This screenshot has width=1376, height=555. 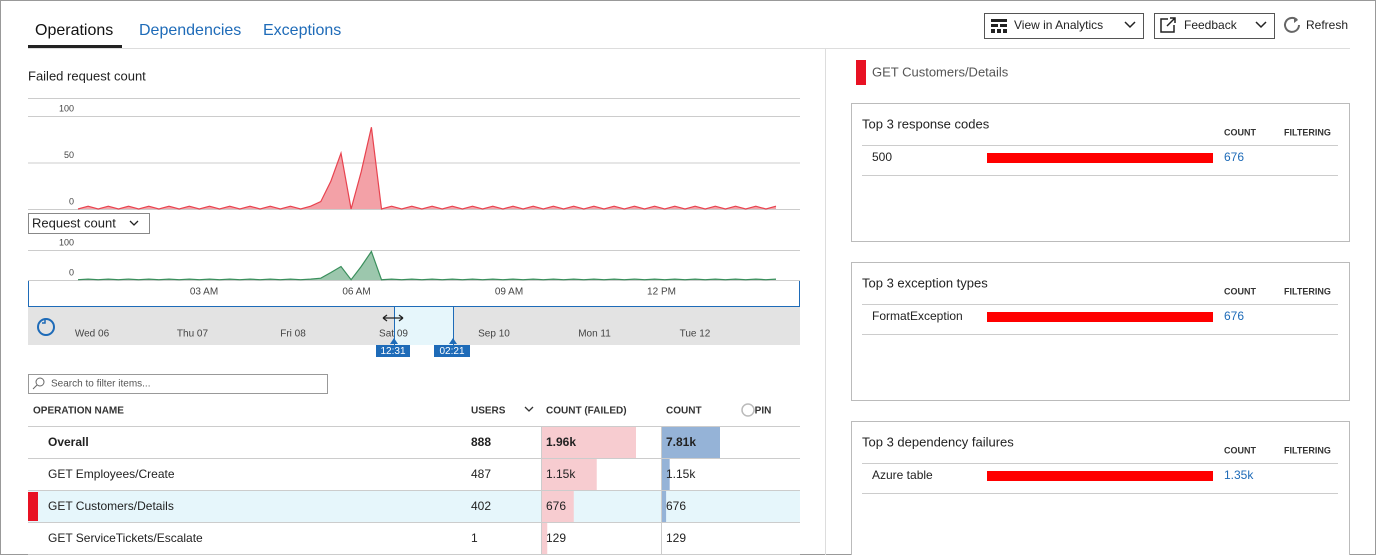 I want to click on operation-name: GET Employees/Create, so click(x=111, y=474).